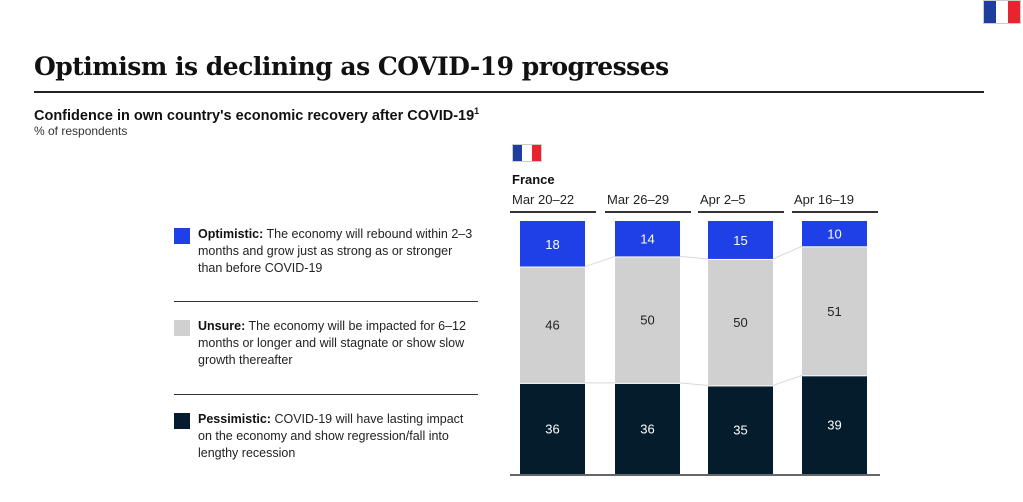  I want to click on corner-flag-icon, so click(1002, 12).